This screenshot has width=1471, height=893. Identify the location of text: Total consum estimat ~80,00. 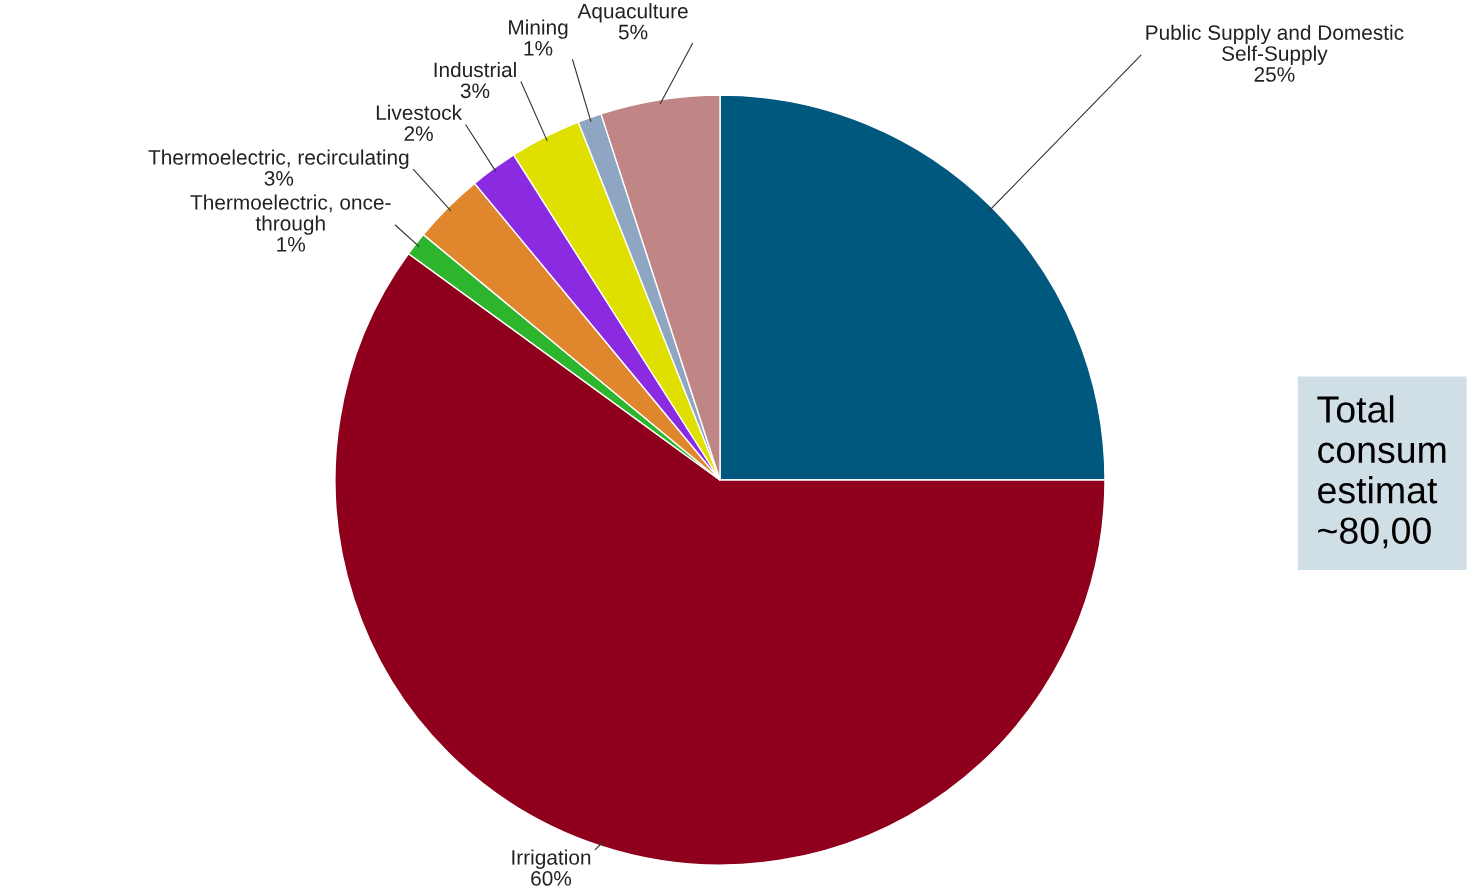
(1381, 472).